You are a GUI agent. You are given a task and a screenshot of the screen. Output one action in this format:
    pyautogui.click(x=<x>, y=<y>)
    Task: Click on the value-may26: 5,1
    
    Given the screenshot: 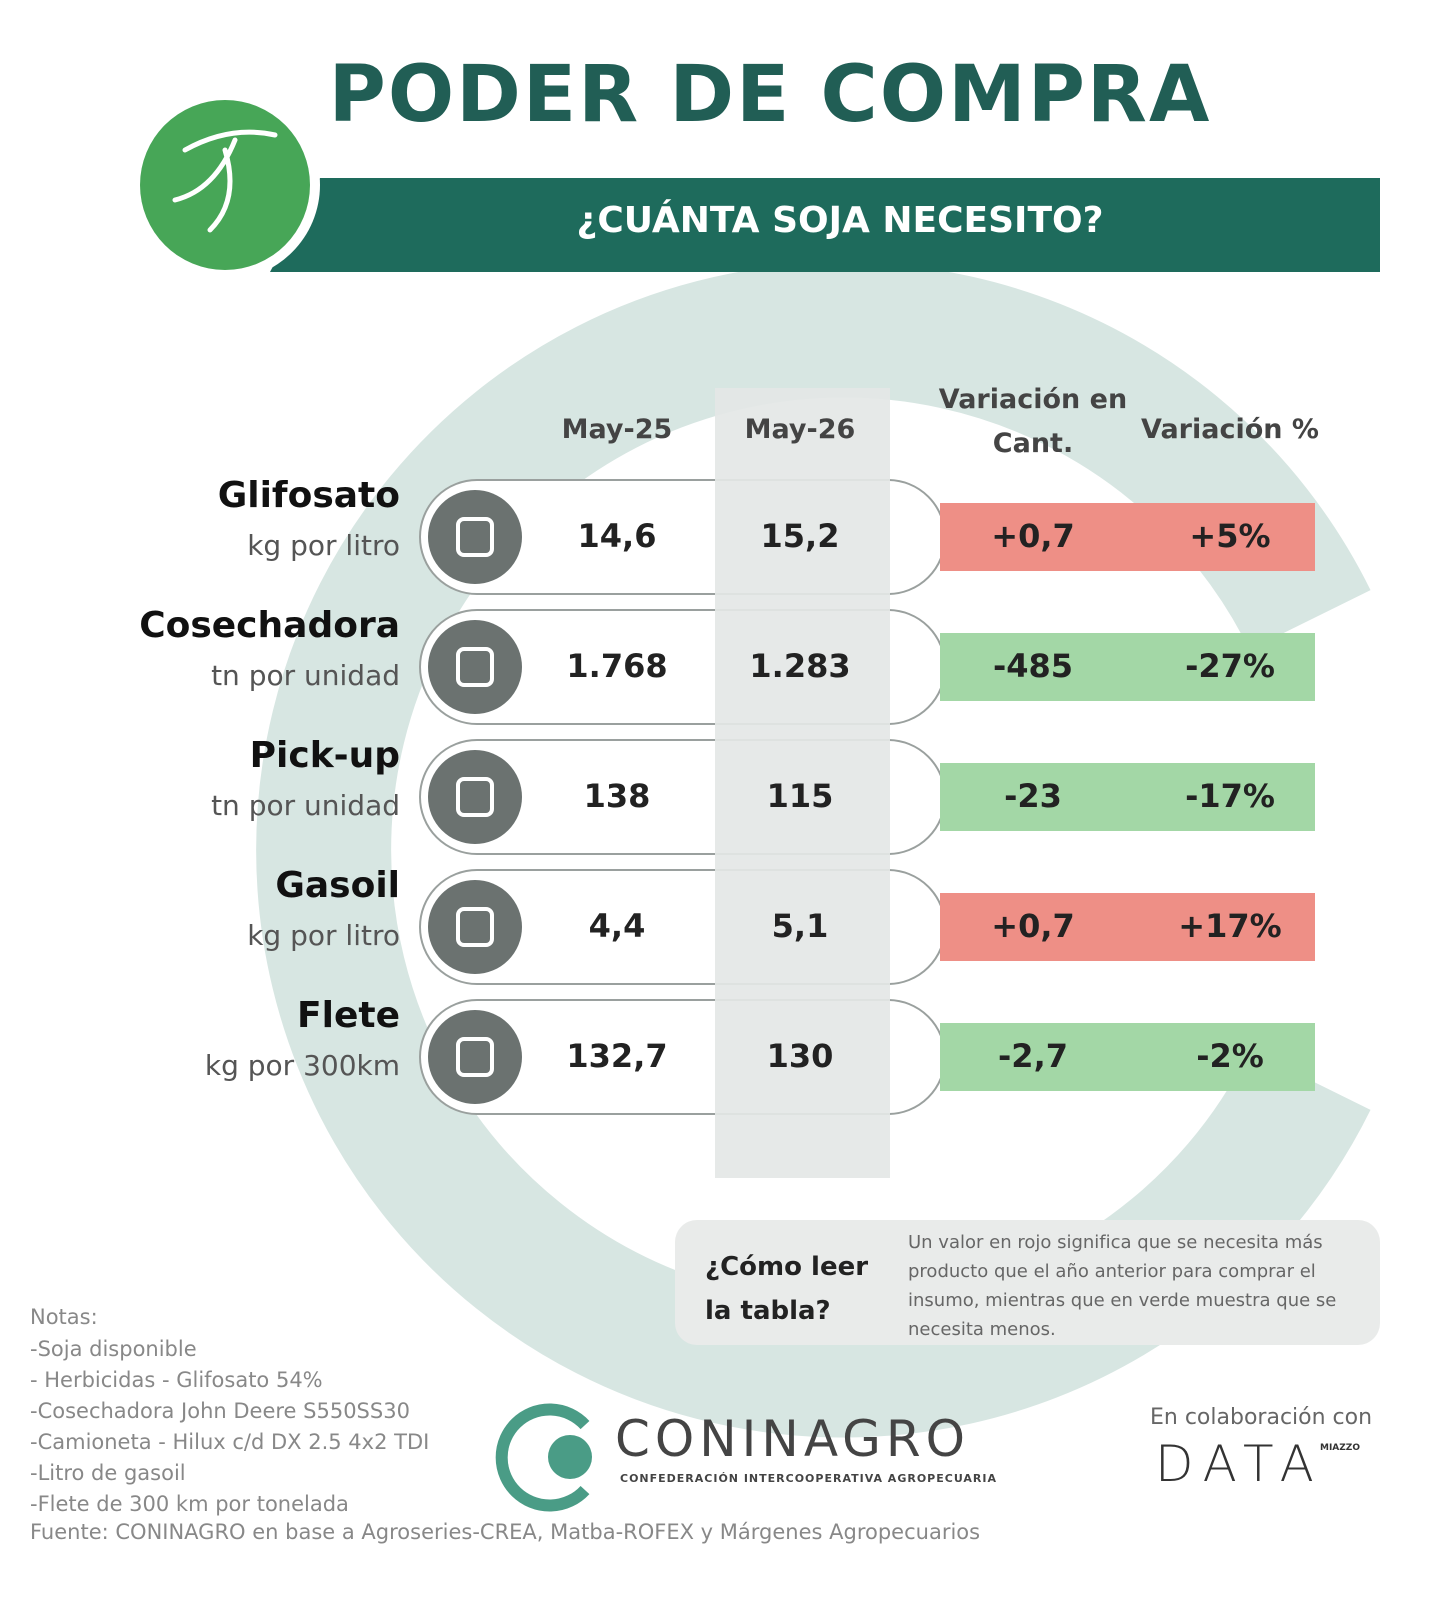 What is the action you would take?
    pyautogui.click(x=800, y=926)
    